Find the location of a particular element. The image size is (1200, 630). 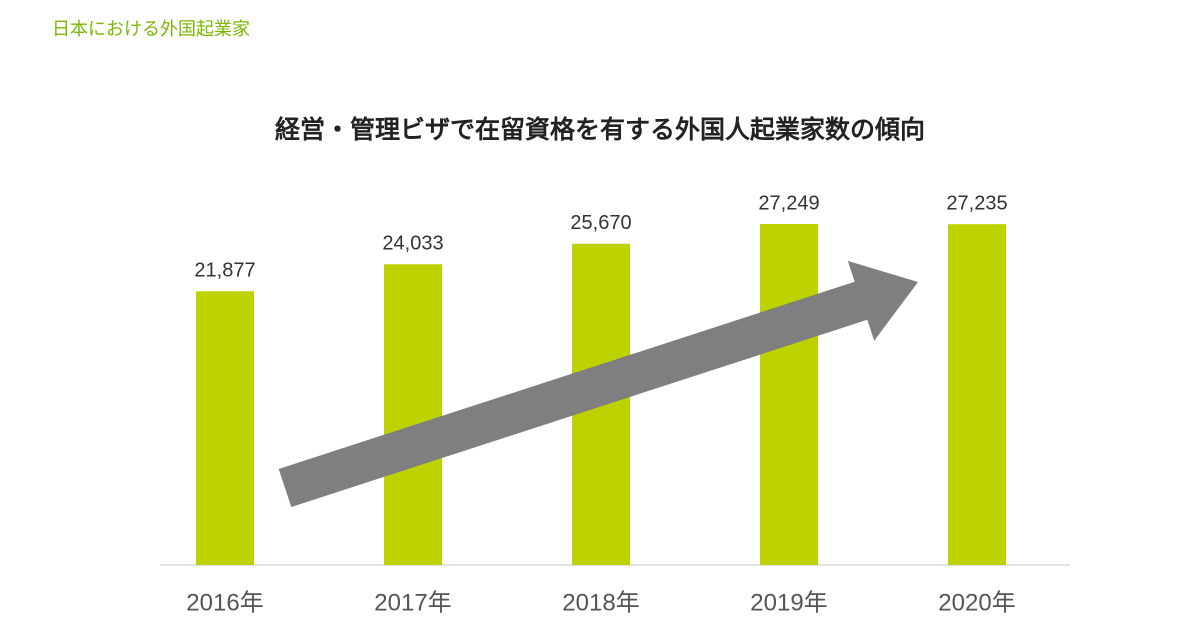

x-tick-label: 2017年 is located at coordinates (412, 602).